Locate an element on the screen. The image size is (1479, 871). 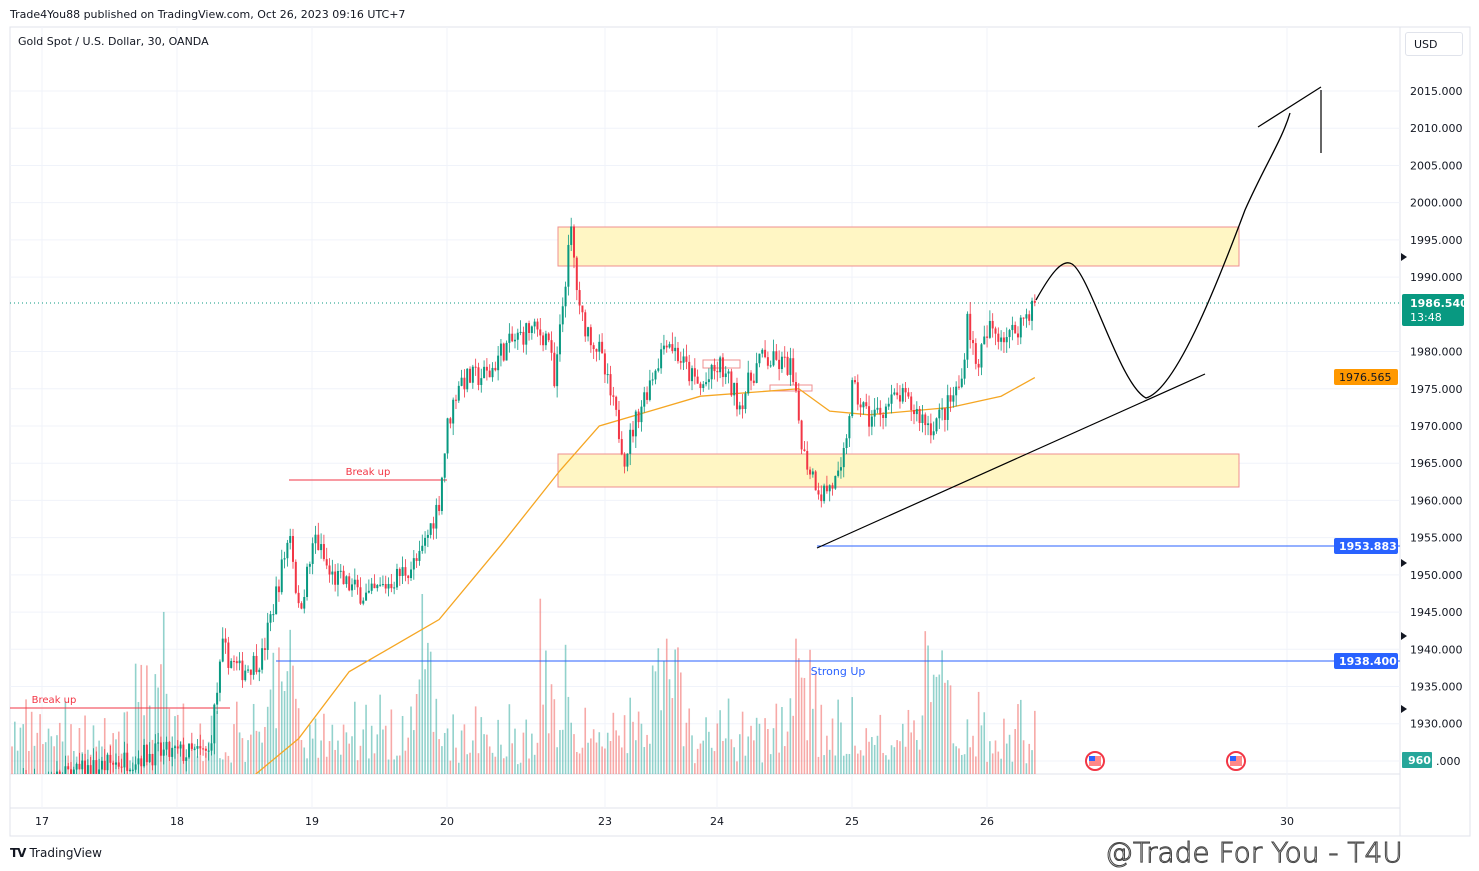
y-tick-label: .000 is located at coordinates (1448, 761).